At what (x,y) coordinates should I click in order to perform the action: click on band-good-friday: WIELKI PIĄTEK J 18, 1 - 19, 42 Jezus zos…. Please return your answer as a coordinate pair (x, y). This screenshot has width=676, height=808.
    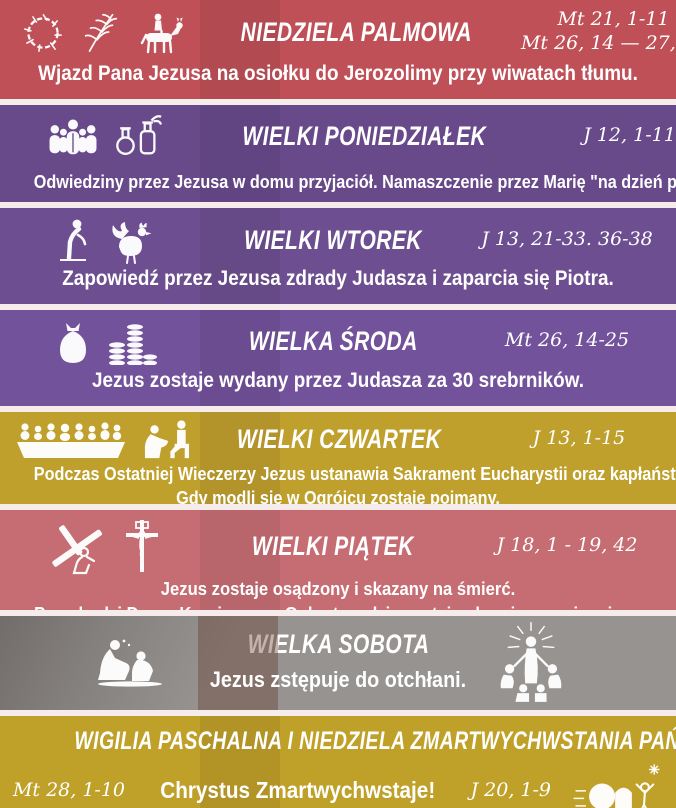
    Looking at the image, I should click on (338, 560).